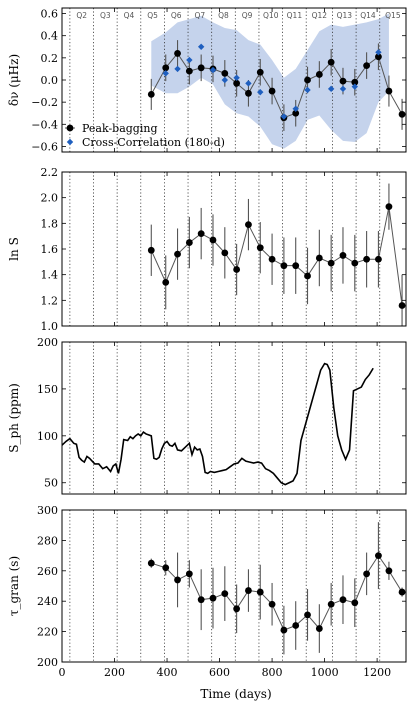 This screenshot has width=416, height=709. Describe the element at coordinates (47, 540) in the screenshot. I see `y-tick-label: 280` at that location.